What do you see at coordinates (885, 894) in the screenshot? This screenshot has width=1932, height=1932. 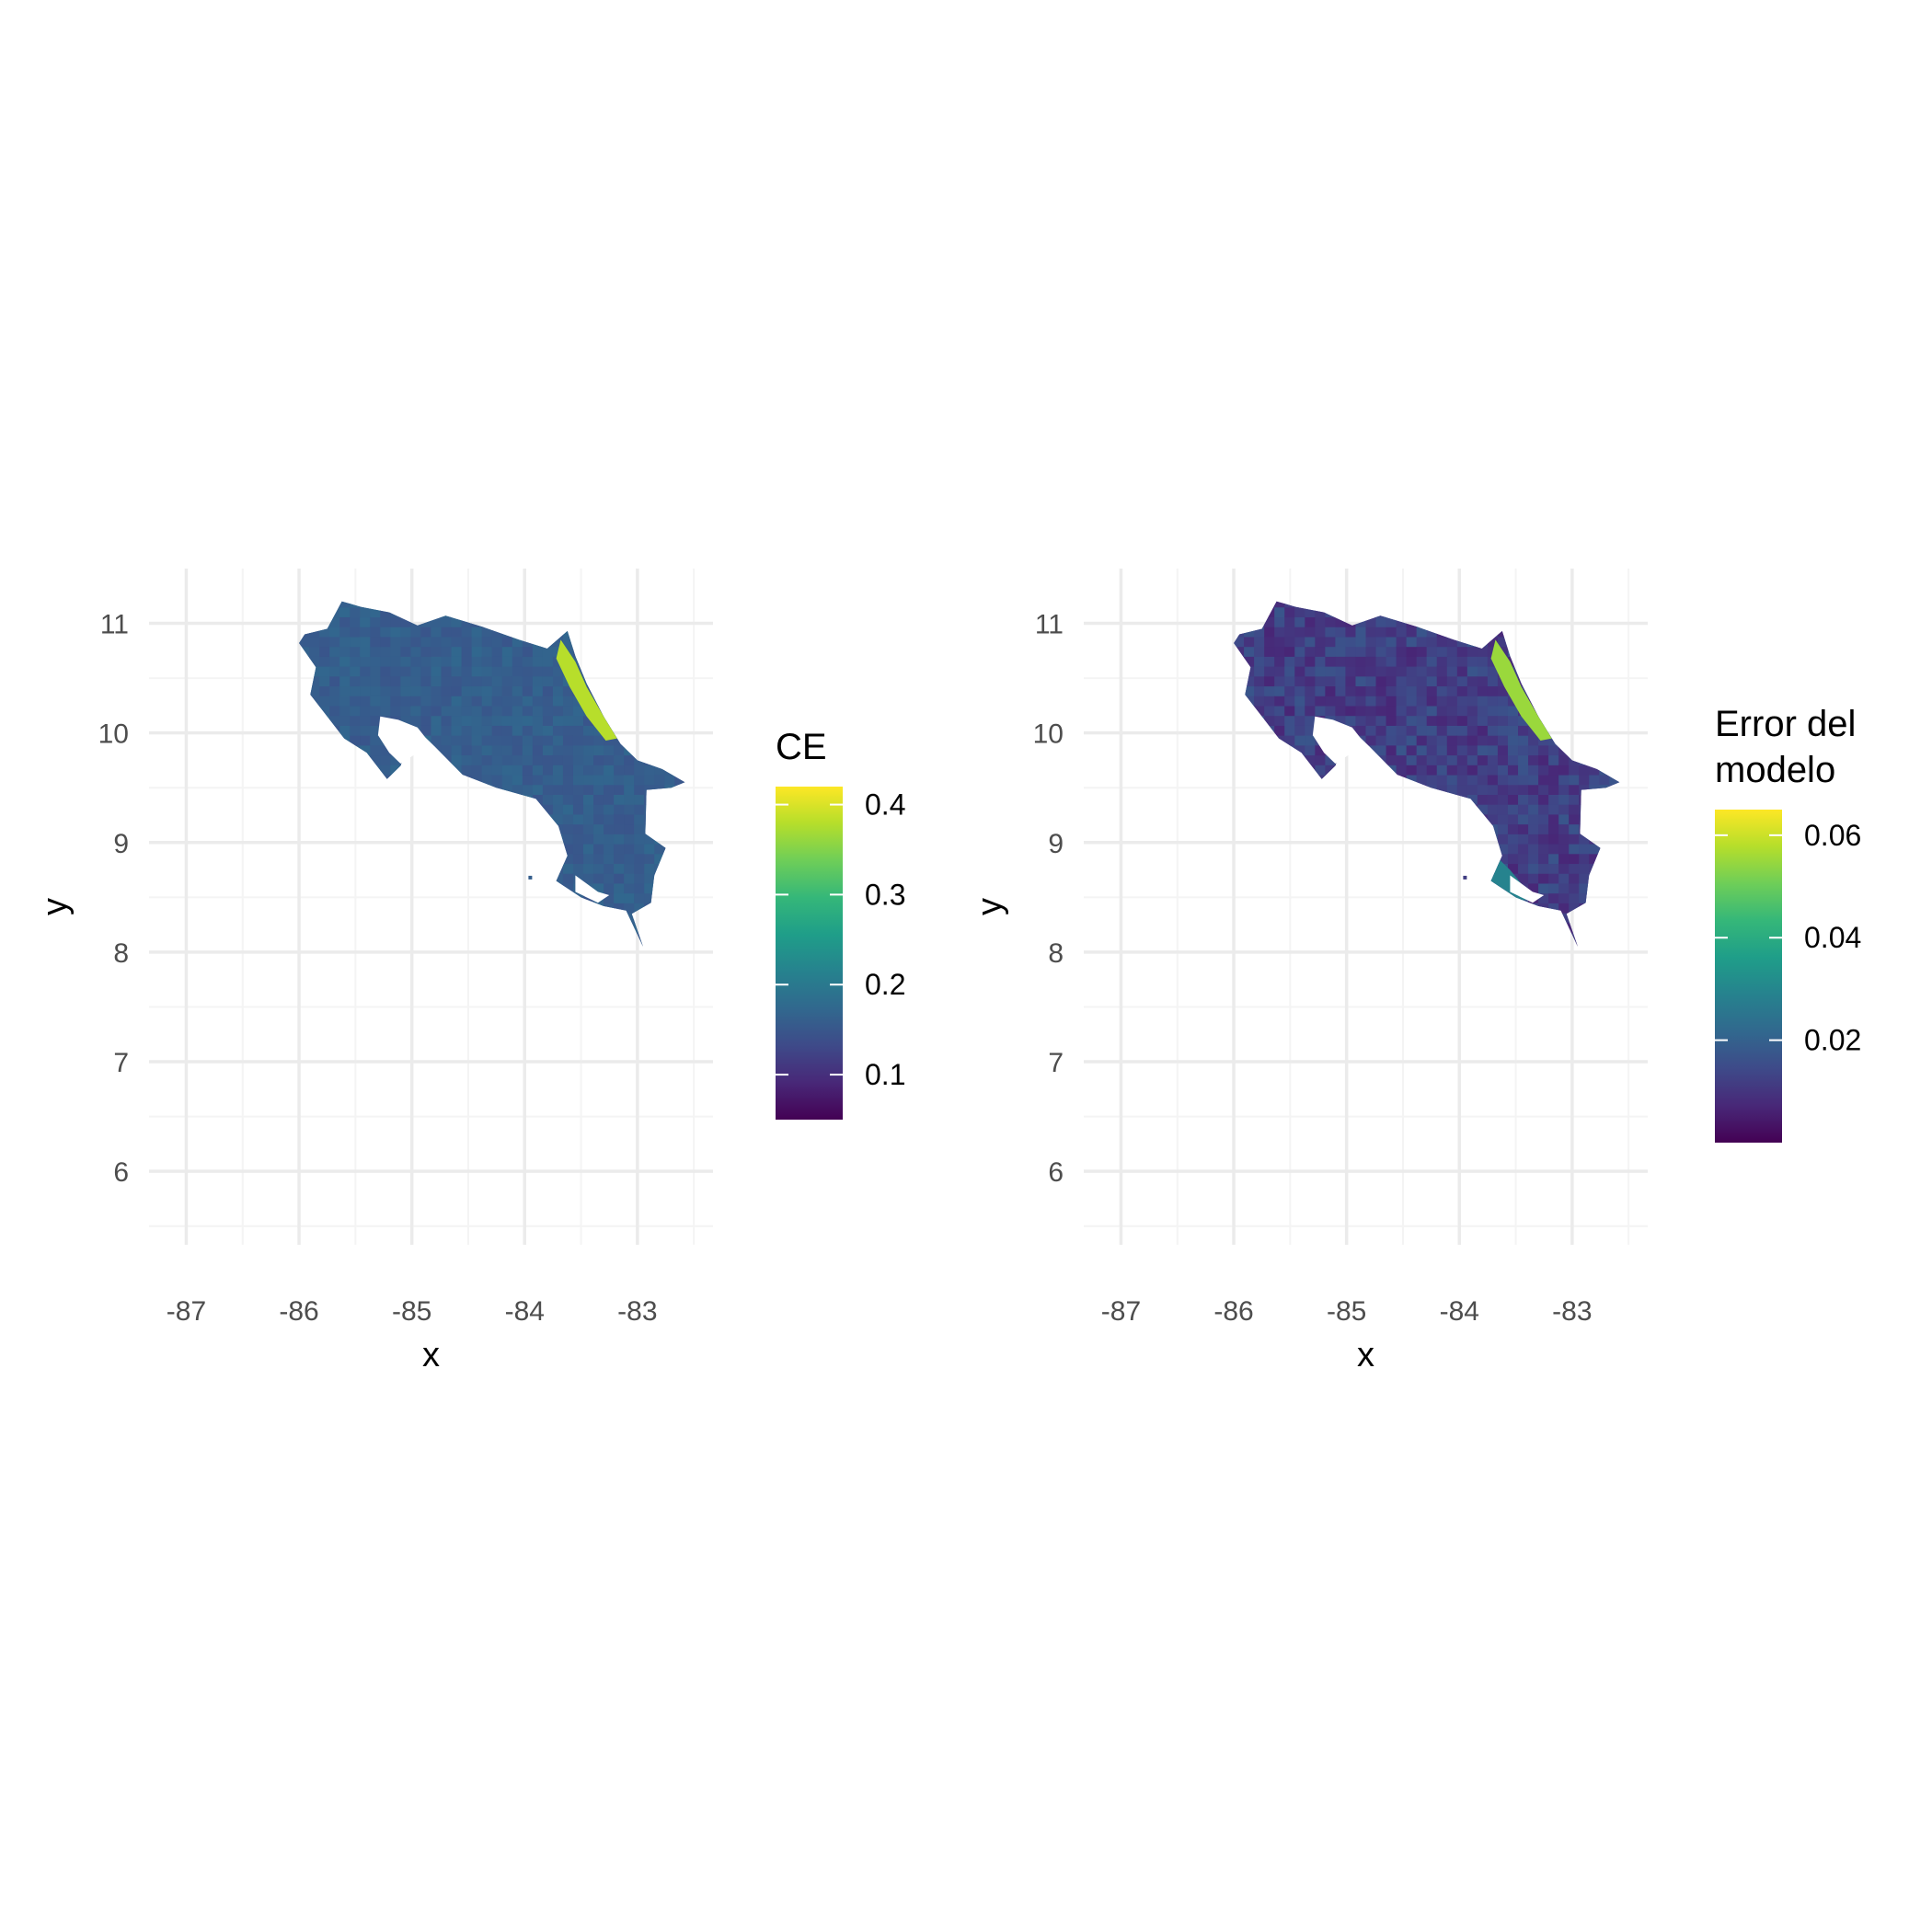 I see `colorbar-label: 0.3` at bounding box center [885, 894].